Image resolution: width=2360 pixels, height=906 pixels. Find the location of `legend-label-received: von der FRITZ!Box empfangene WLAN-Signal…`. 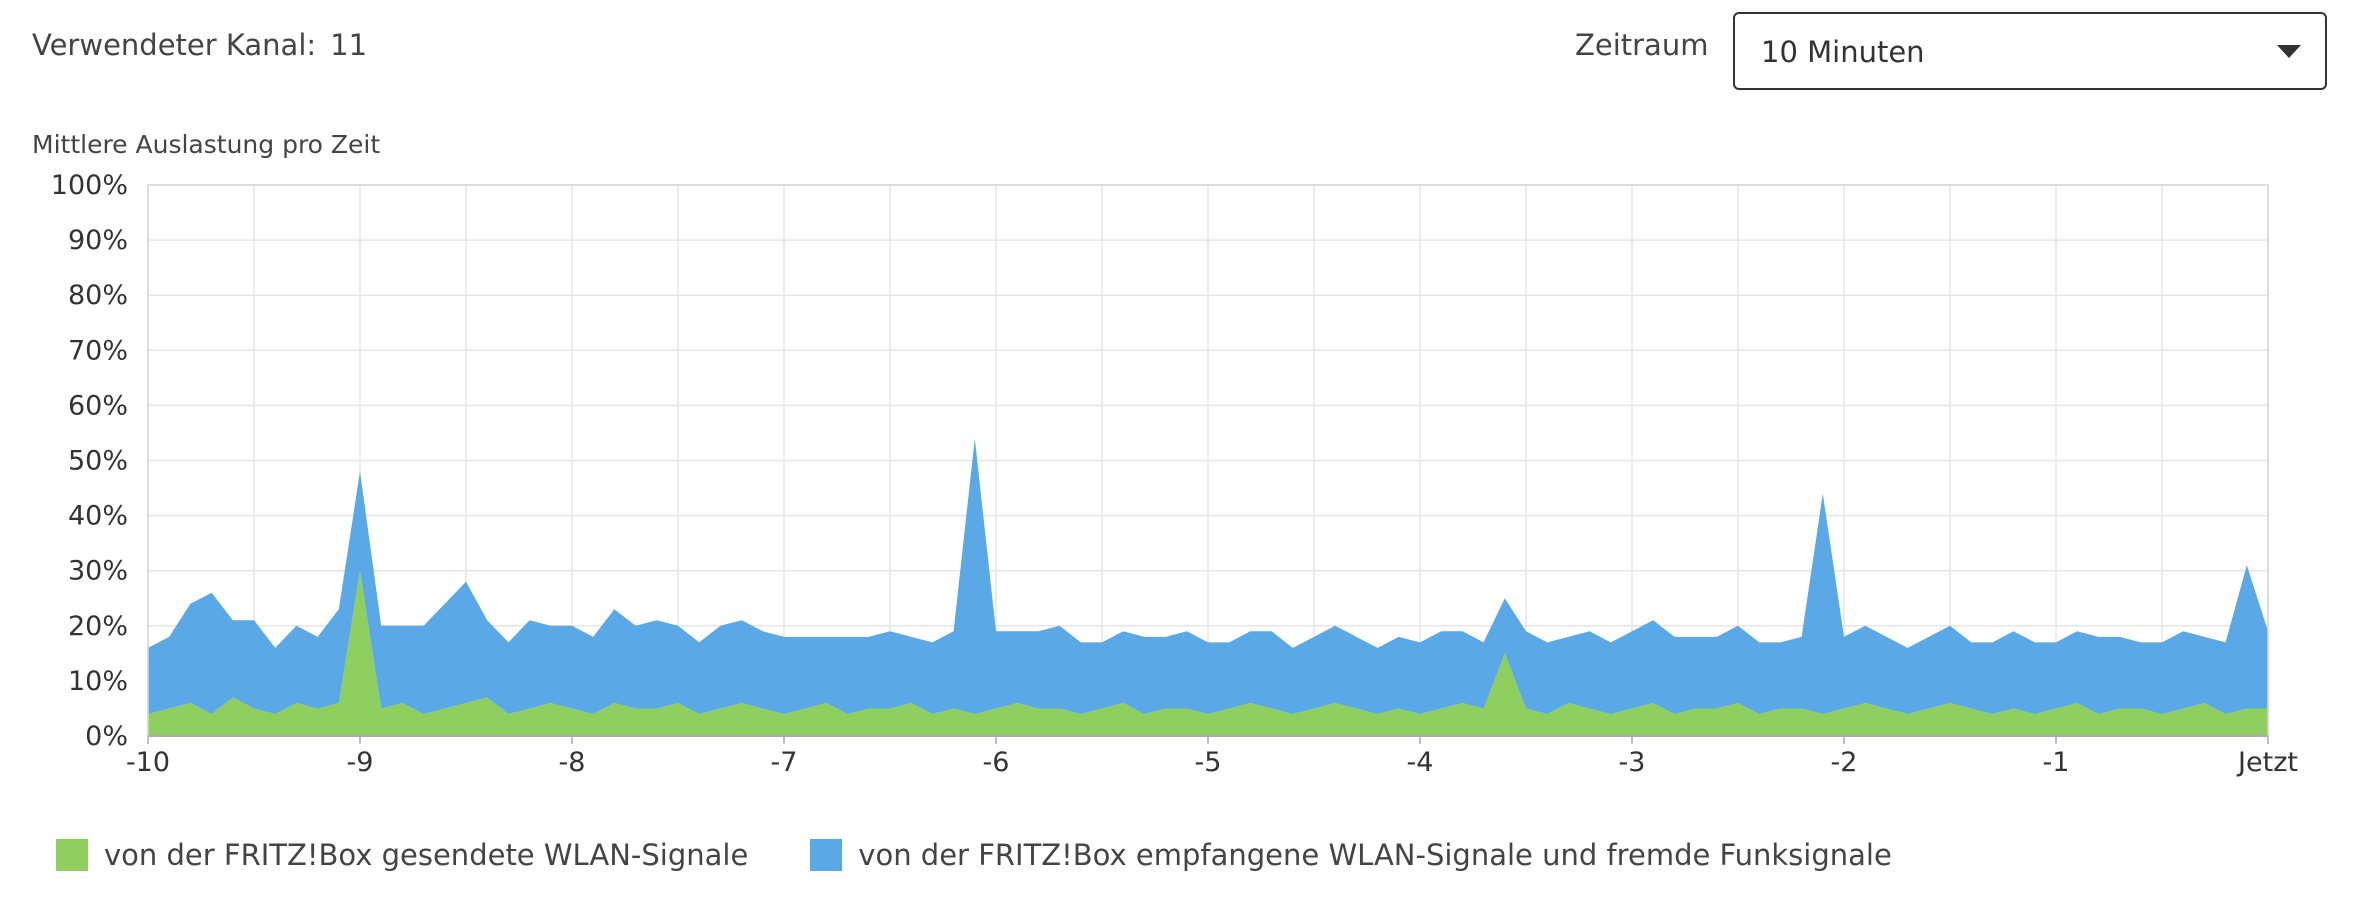

legend-label-received: von der FRITZ!Box empfangene WLAN-Signal… is located at coordinates (1375, 855).